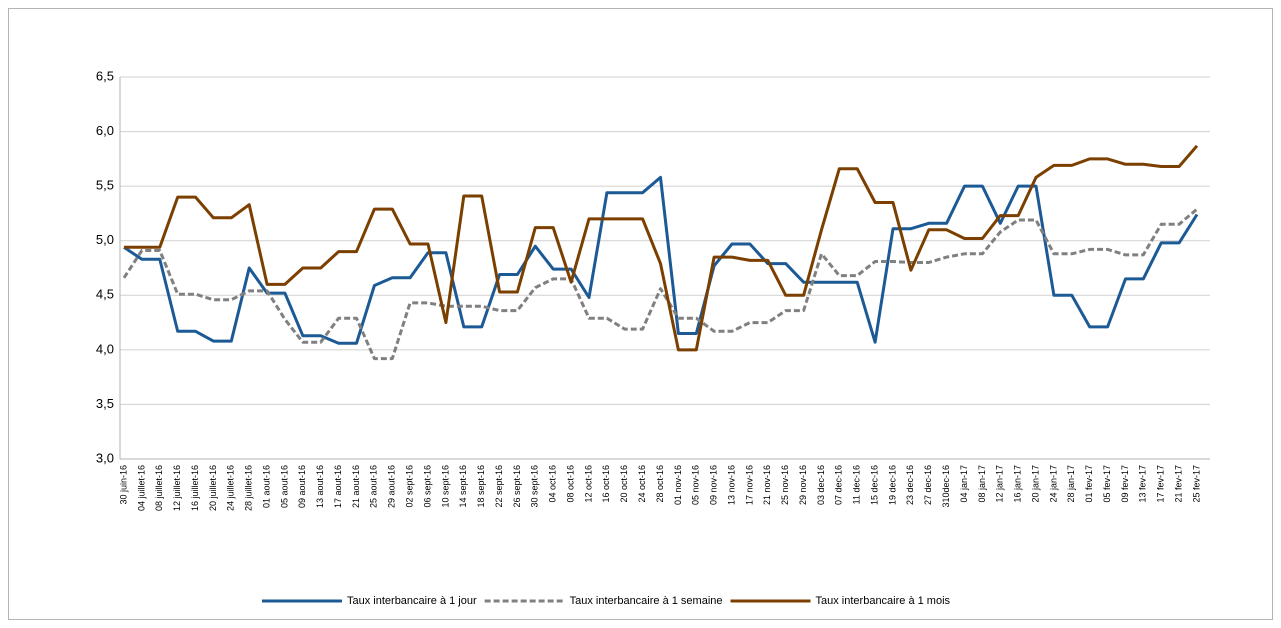 This screenshot has height=628, width=1281. I want to click on x-tick-label: 21 aout-16, so click(356, 486).